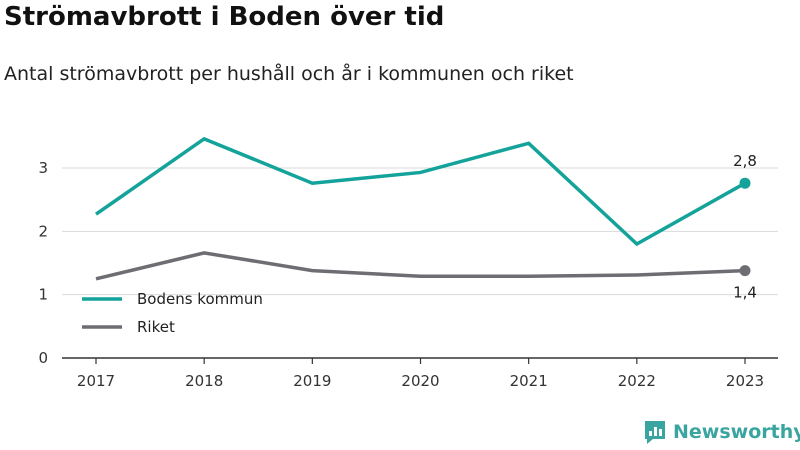 The image size is (800, 450). Describe the element at coordinates (745, 161) in the screenshot. I see `data-label: 2,8` at that location.